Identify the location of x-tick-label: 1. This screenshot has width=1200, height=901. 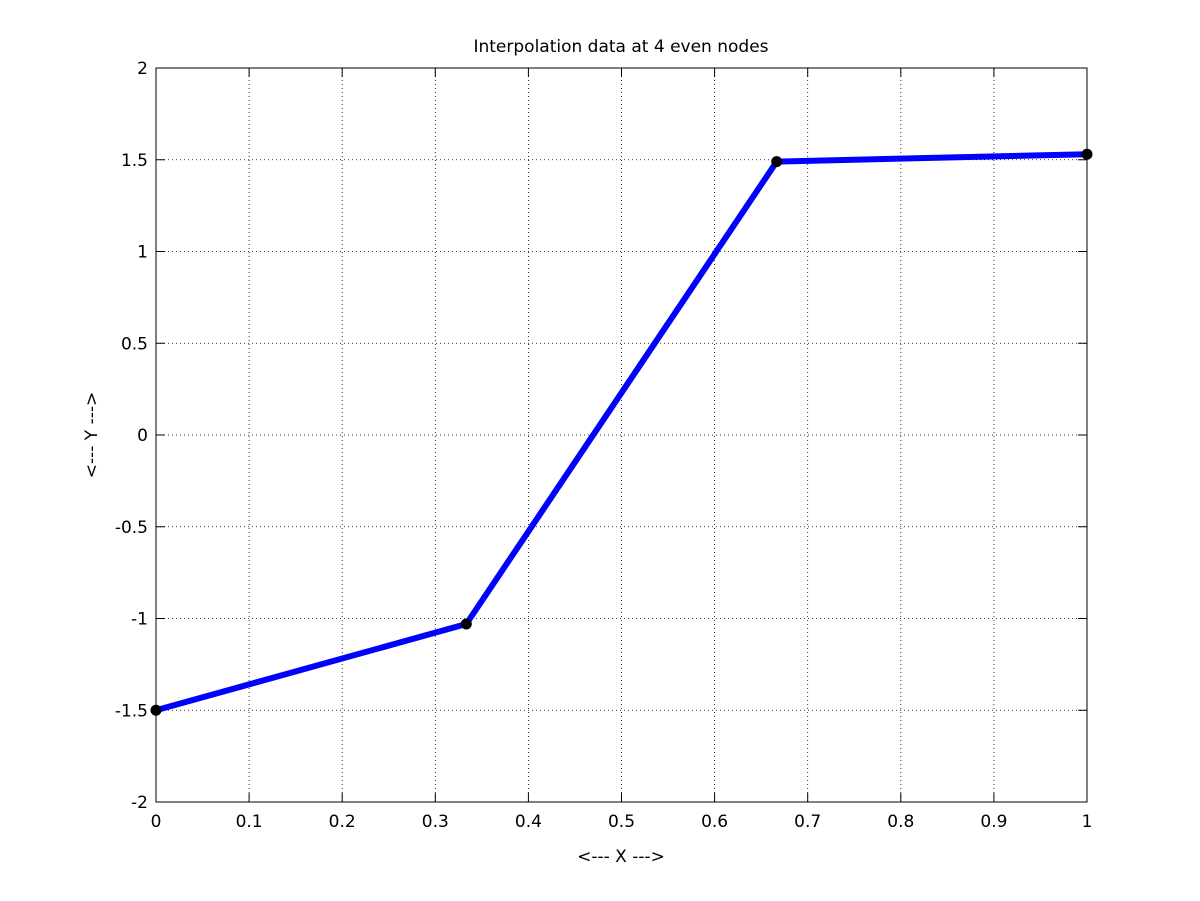
(1087, 822).